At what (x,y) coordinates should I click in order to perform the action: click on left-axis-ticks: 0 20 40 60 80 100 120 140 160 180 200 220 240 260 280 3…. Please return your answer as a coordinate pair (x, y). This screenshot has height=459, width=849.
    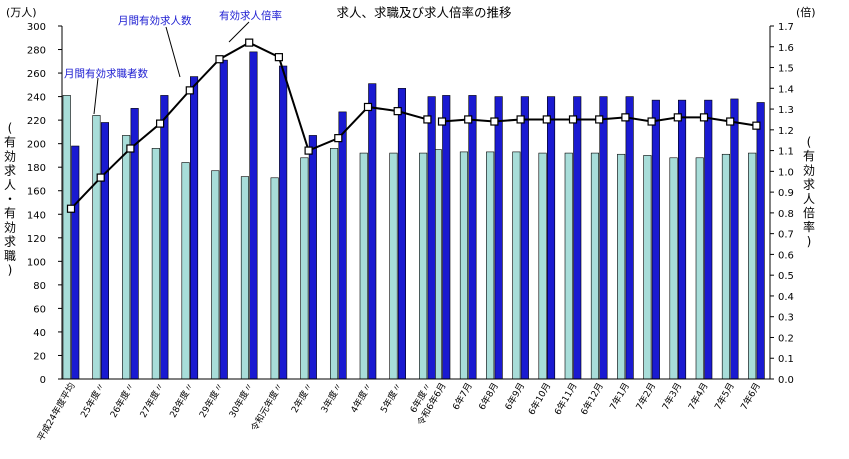
    Looking at the image, I should click on (44, 204).